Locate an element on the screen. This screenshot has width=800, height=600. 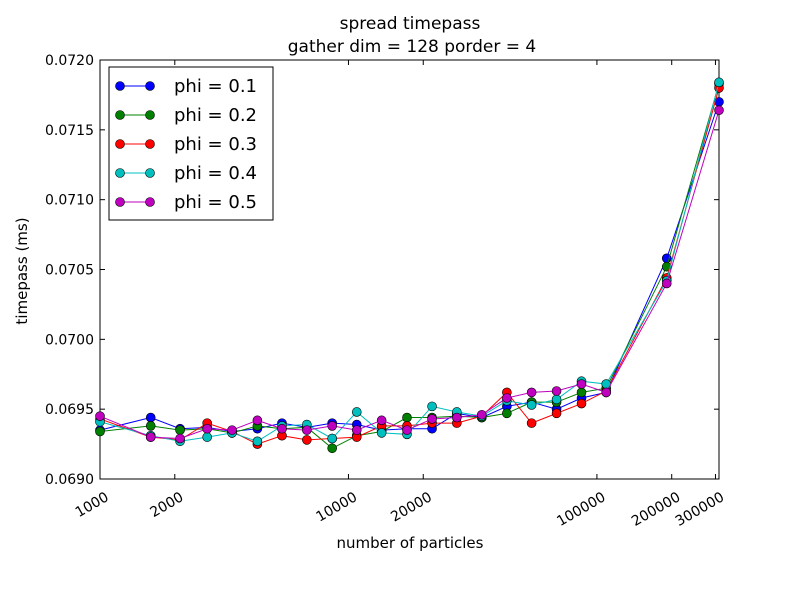
legend-entry: phi = 0.1 is located at coordinates (186, 86).